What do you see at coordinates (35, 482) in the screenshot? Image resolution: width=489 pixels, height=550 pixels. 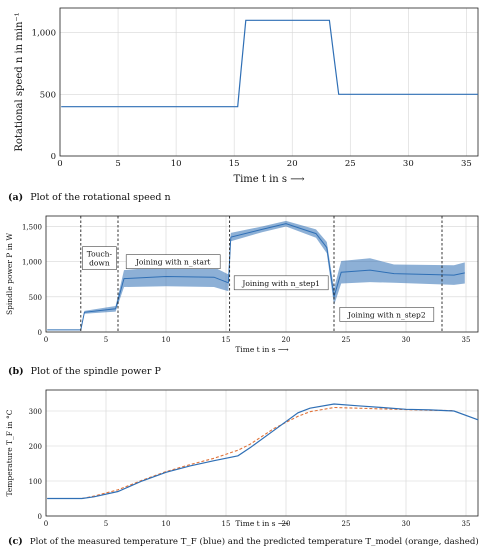 I see `y-tick-label: 100` at bounding box center [35, 482].